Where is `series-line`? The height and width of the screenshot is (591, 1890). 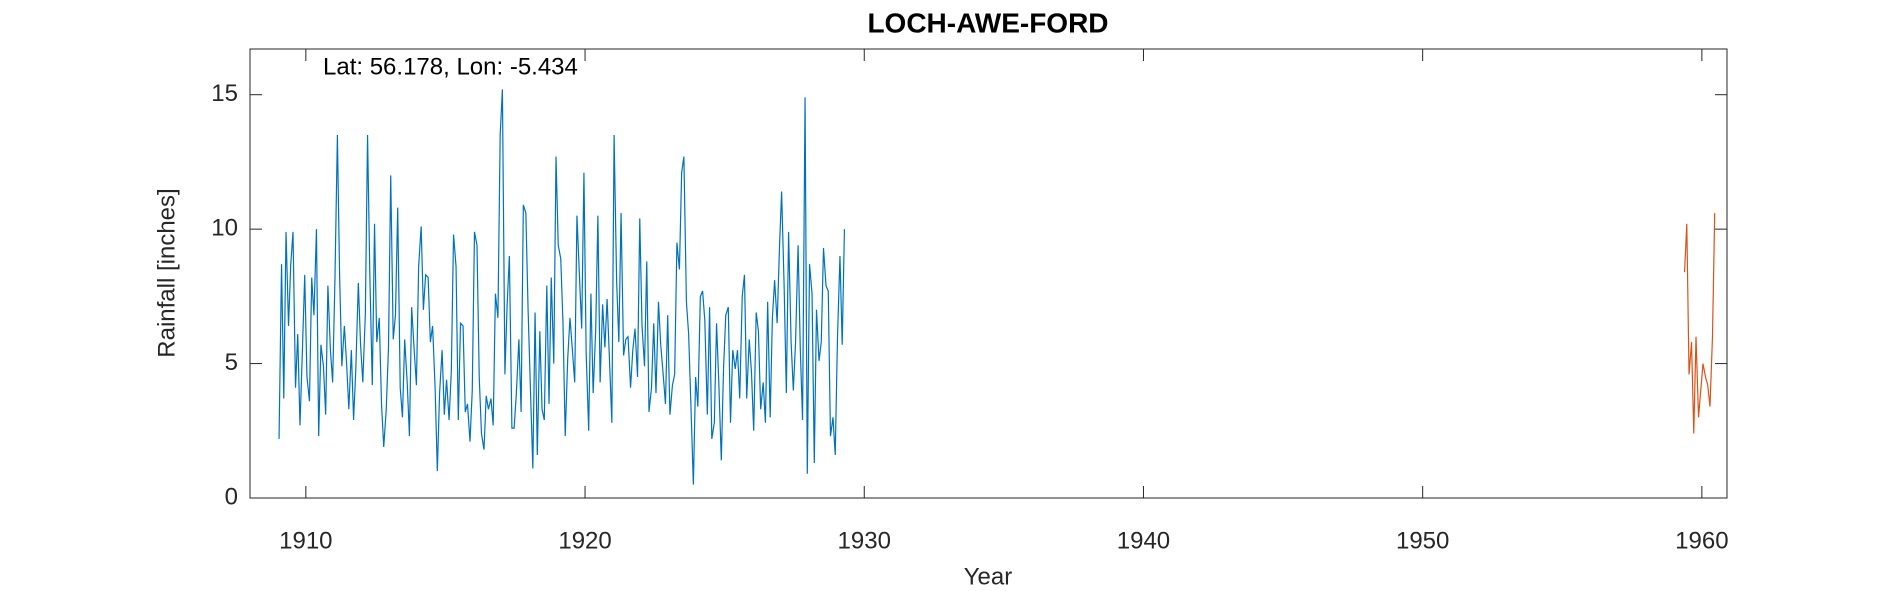 series-line is located at coordinates (1699, 323).